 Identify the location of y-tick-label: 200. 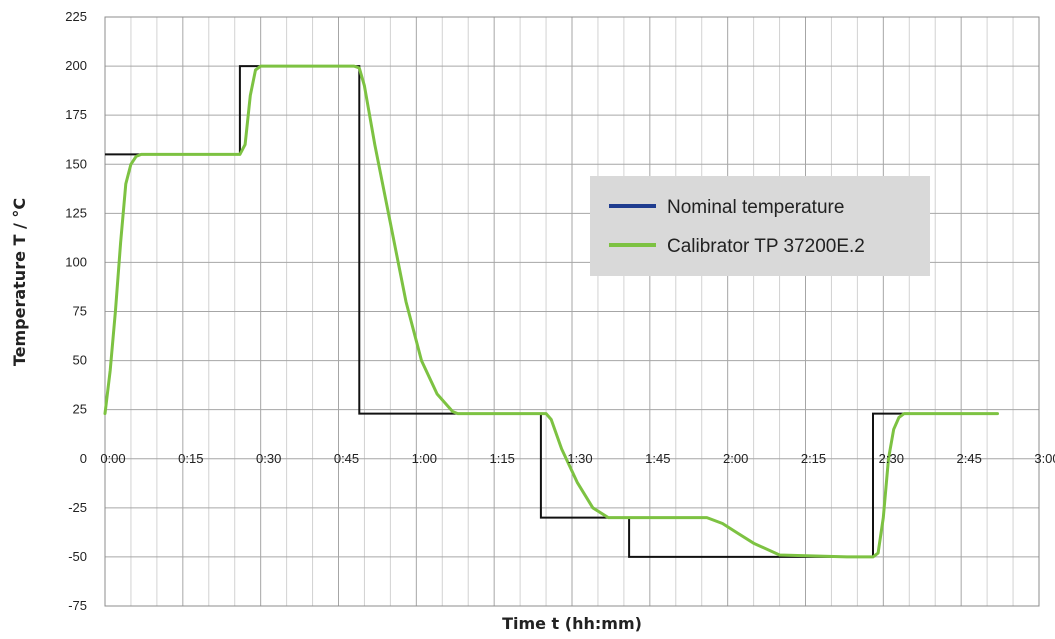
(76, 65).